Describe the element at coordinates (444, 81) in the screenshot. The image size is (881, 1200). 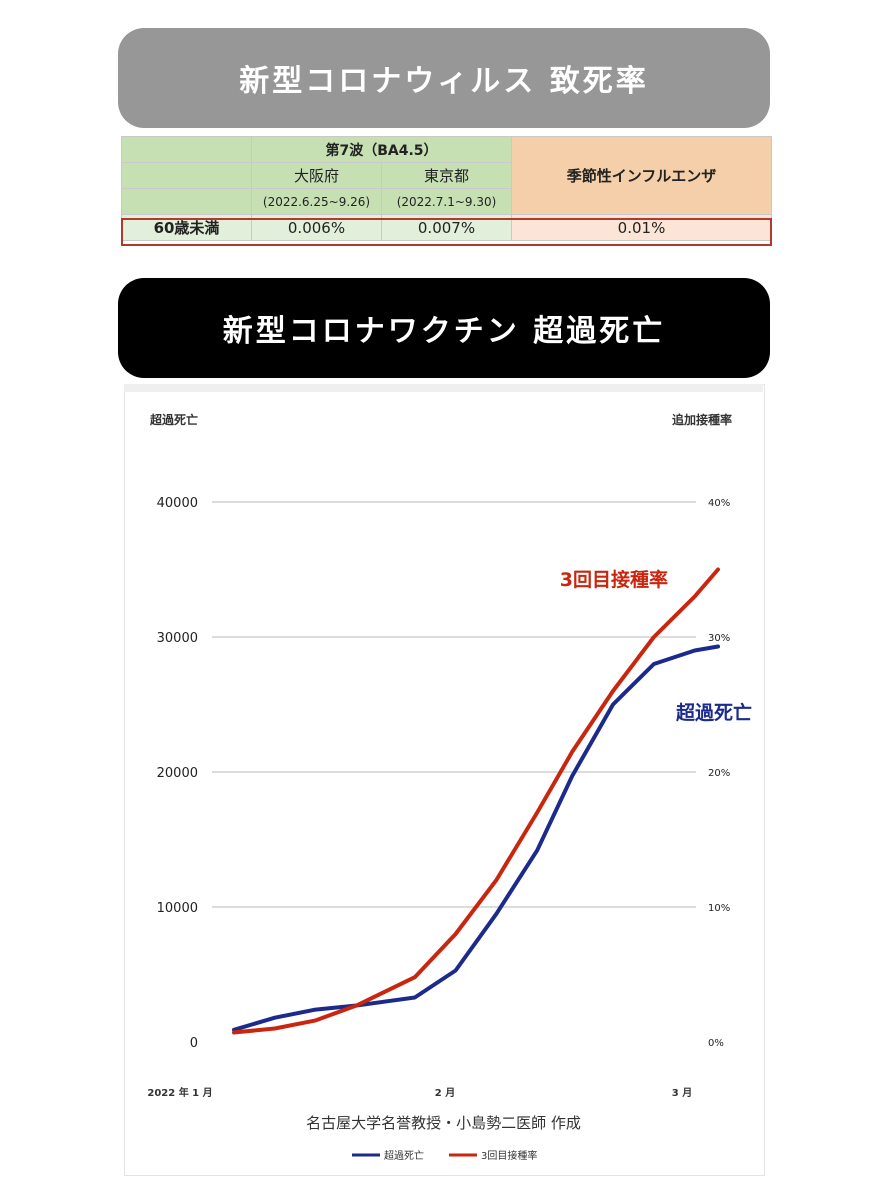
I see `fatality-title: 新型コロナウィルス 致死率` at that location.